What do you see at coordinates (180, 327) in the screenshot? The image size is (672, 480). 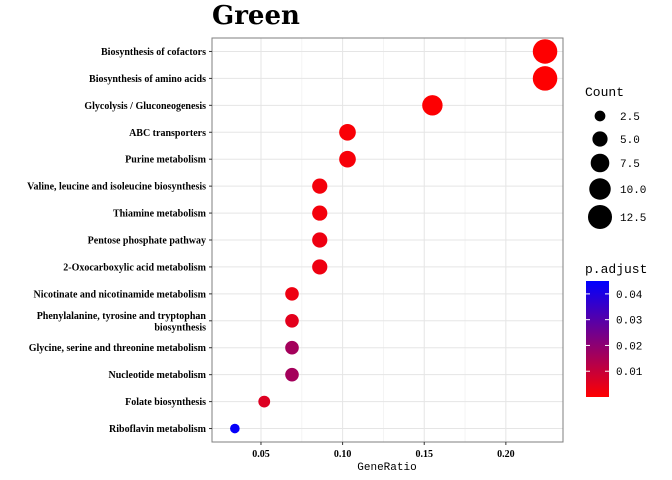 I see `y-tick-label: biosynthesis` at bounding box center [180, 327].